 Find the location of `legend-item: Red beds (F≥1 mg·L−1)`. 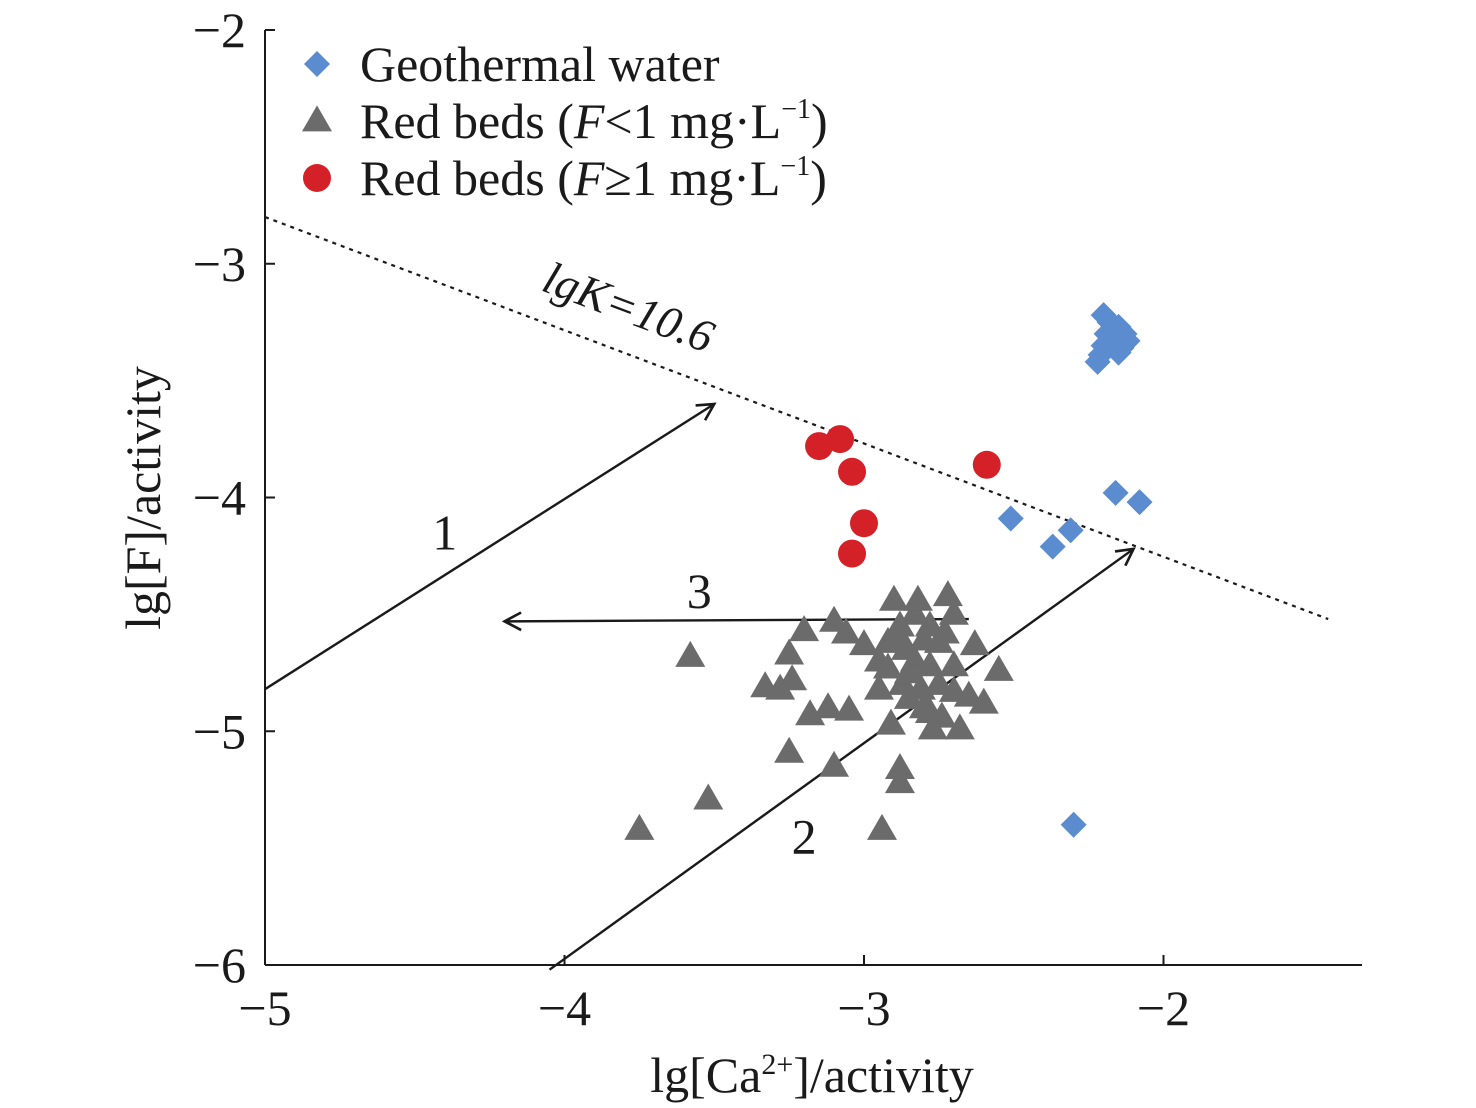

legend-item: Red beds (F≥1 mg·L−1) is located at coordinates (565, 178).